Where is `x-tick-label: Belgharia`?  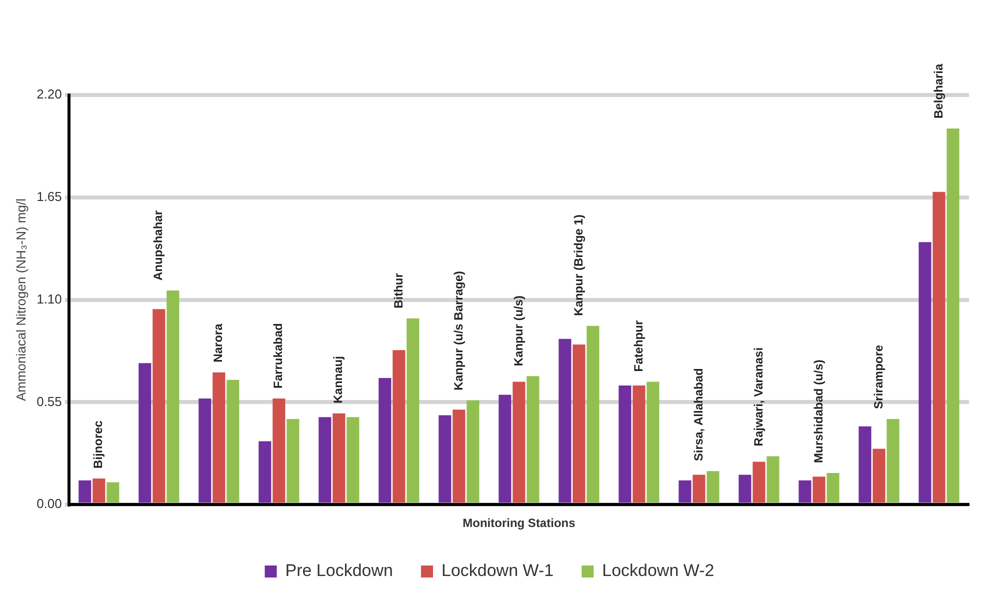 x-tick-label: Belgharia is located at coordinates (938, 91).